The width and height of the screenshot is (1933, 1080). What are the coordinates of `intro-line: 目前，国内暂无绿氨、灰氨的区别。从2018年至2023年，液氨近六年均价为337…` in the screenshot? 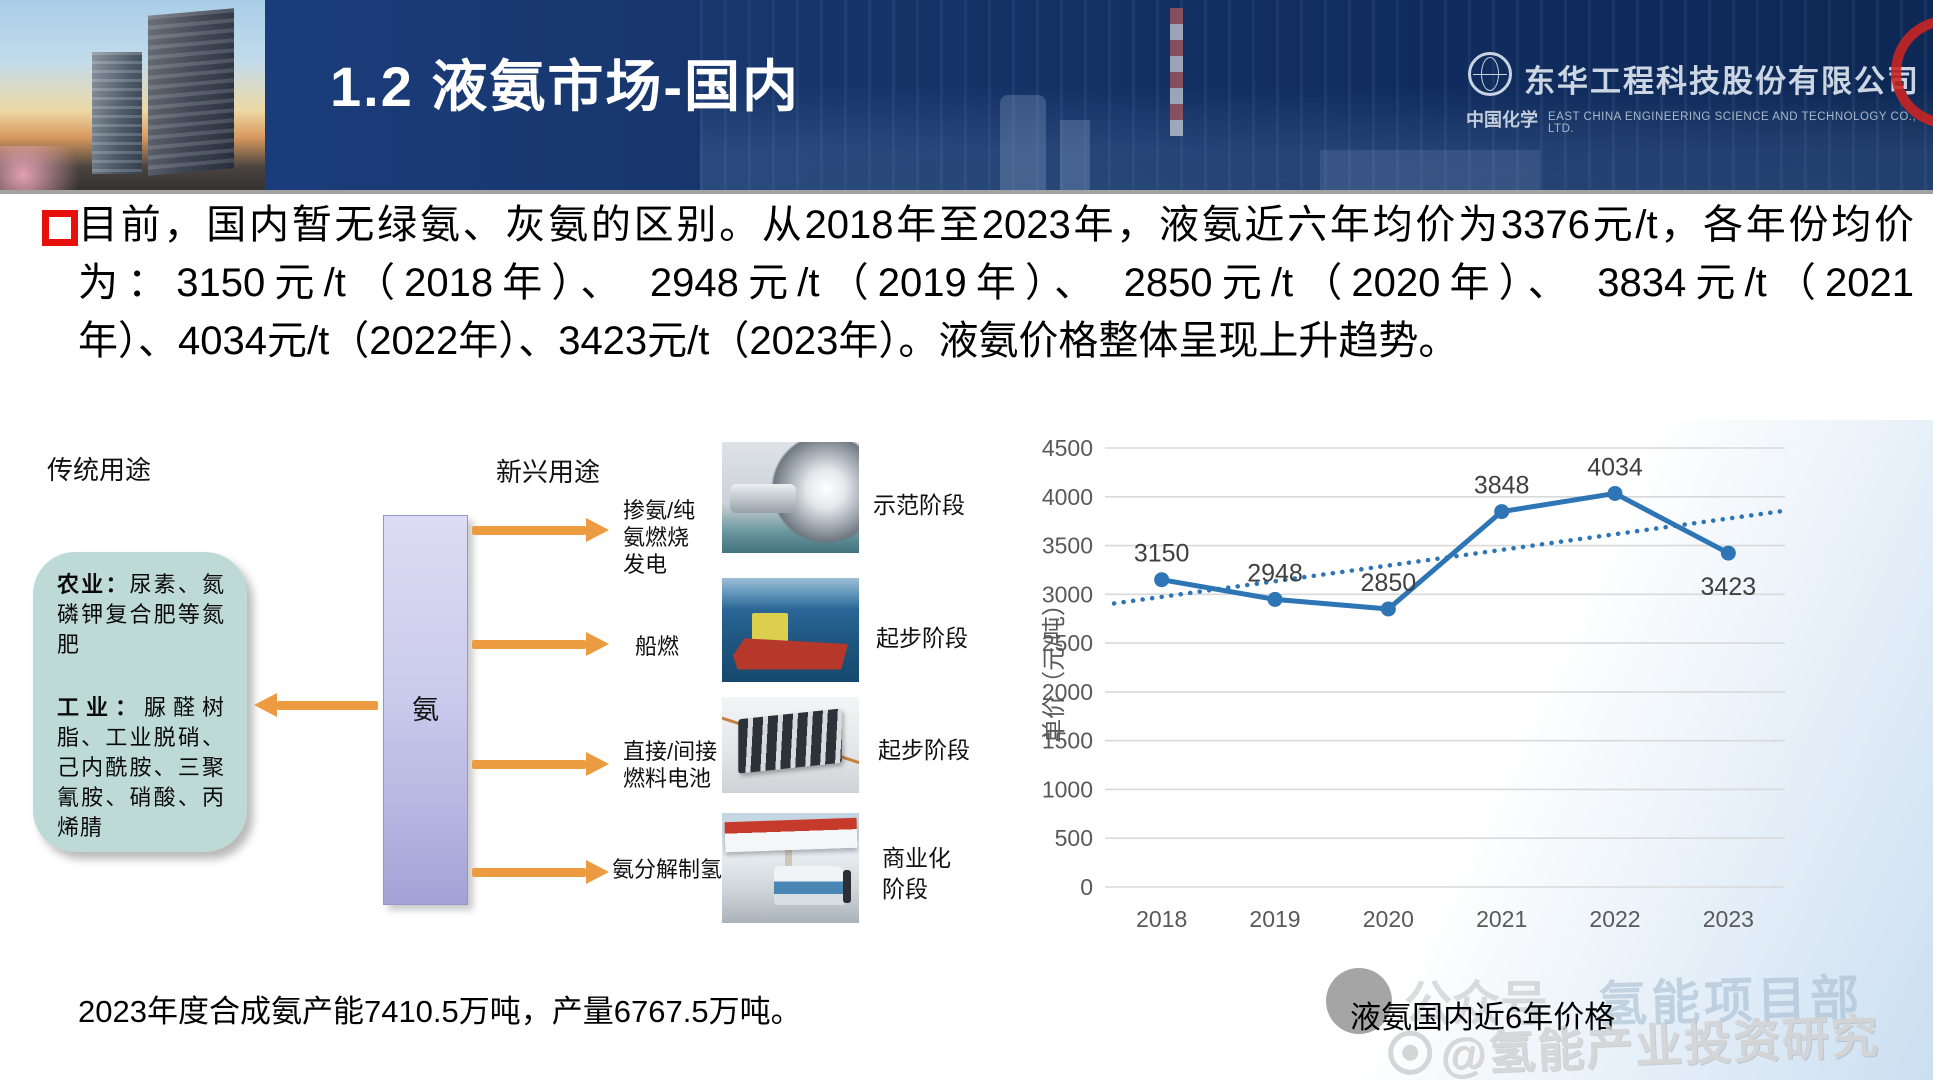 It's located at (996, 225).